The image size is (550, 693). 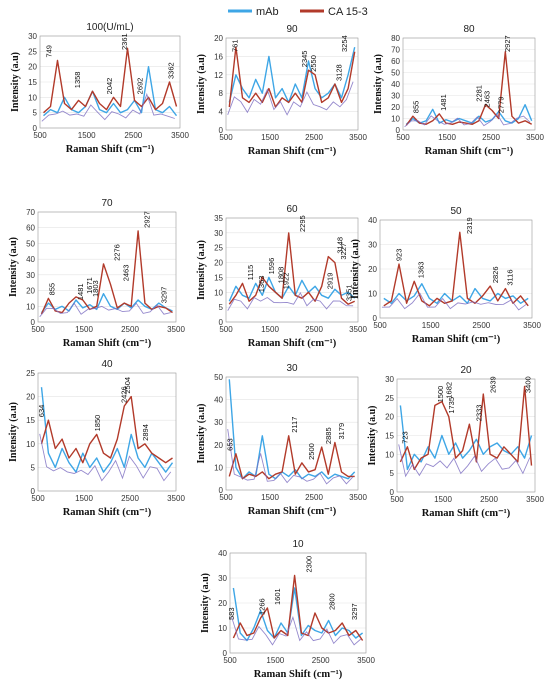 I want to click on legend-label-mab: mAb, so click(x=267, y=12).